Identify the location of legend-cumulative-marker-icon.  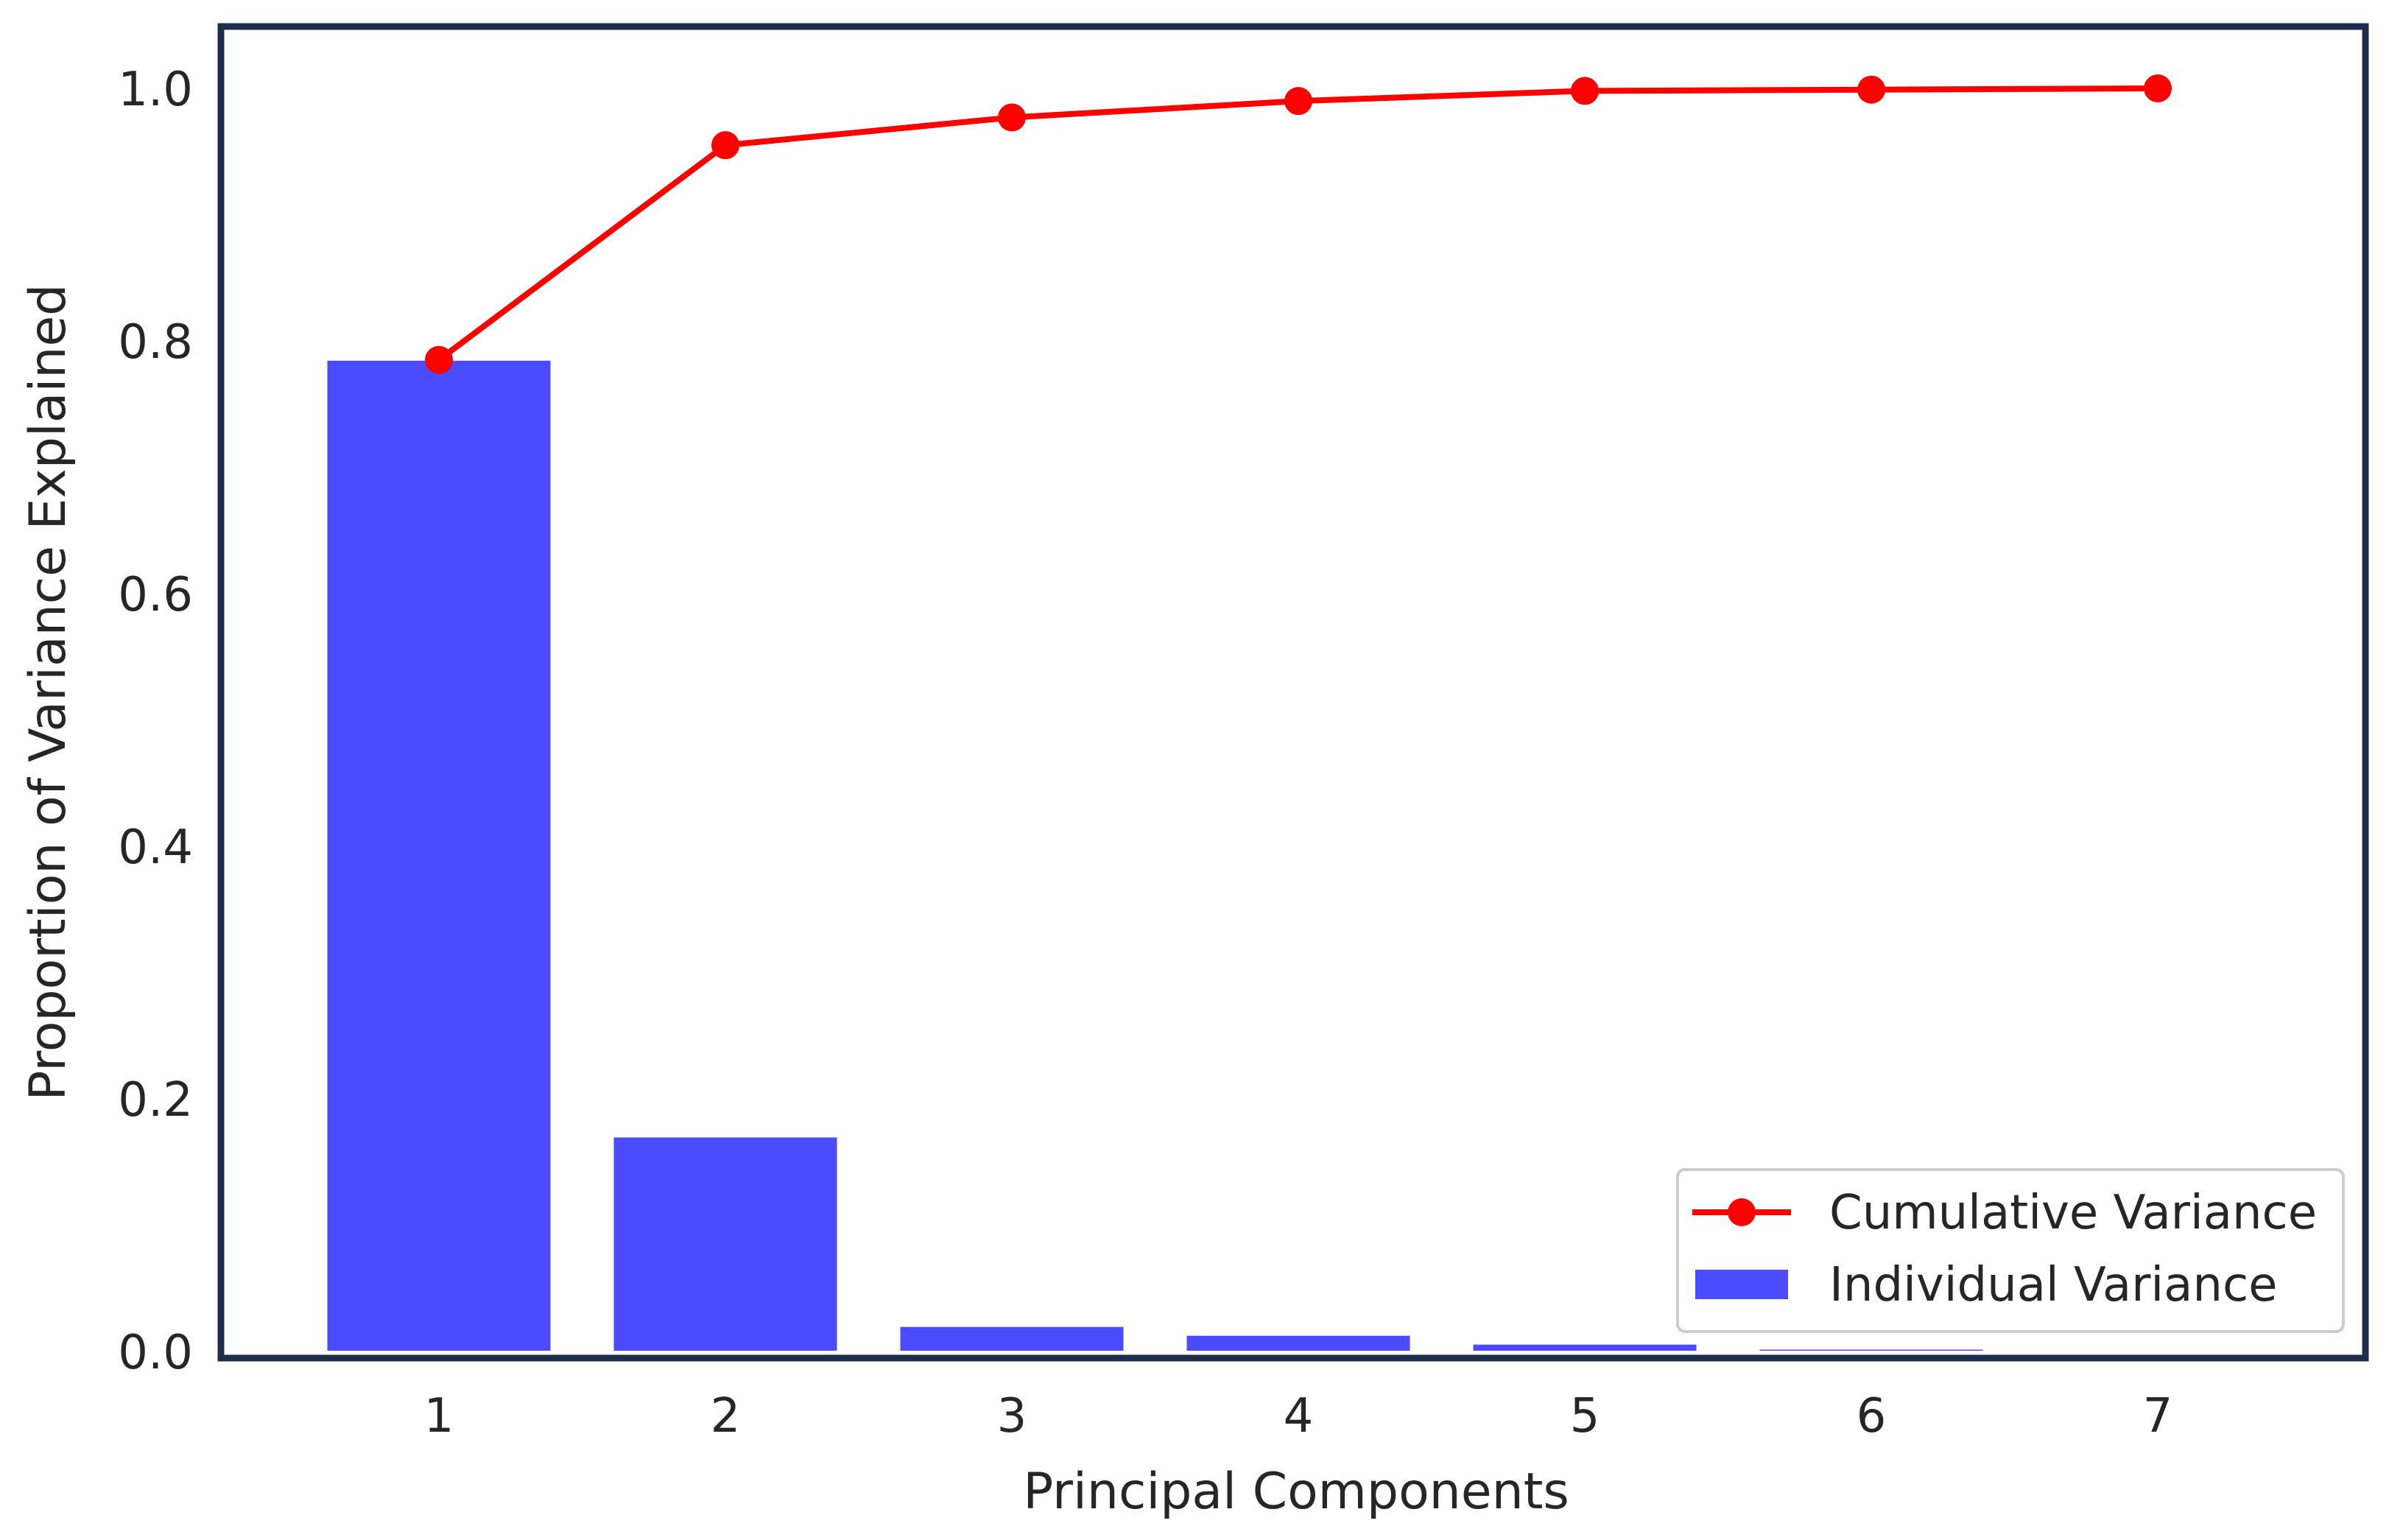
(1742, 1212).